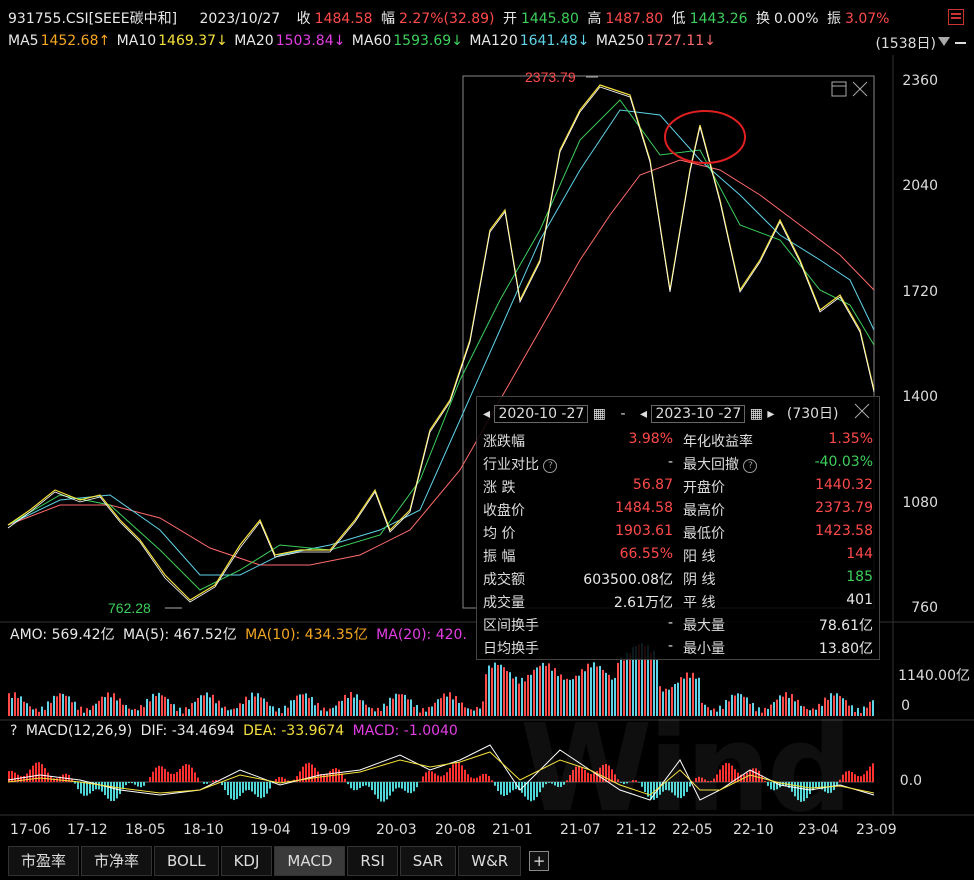 The image size is (974, 880). I want to click on volume-bars, so click(441, 679).